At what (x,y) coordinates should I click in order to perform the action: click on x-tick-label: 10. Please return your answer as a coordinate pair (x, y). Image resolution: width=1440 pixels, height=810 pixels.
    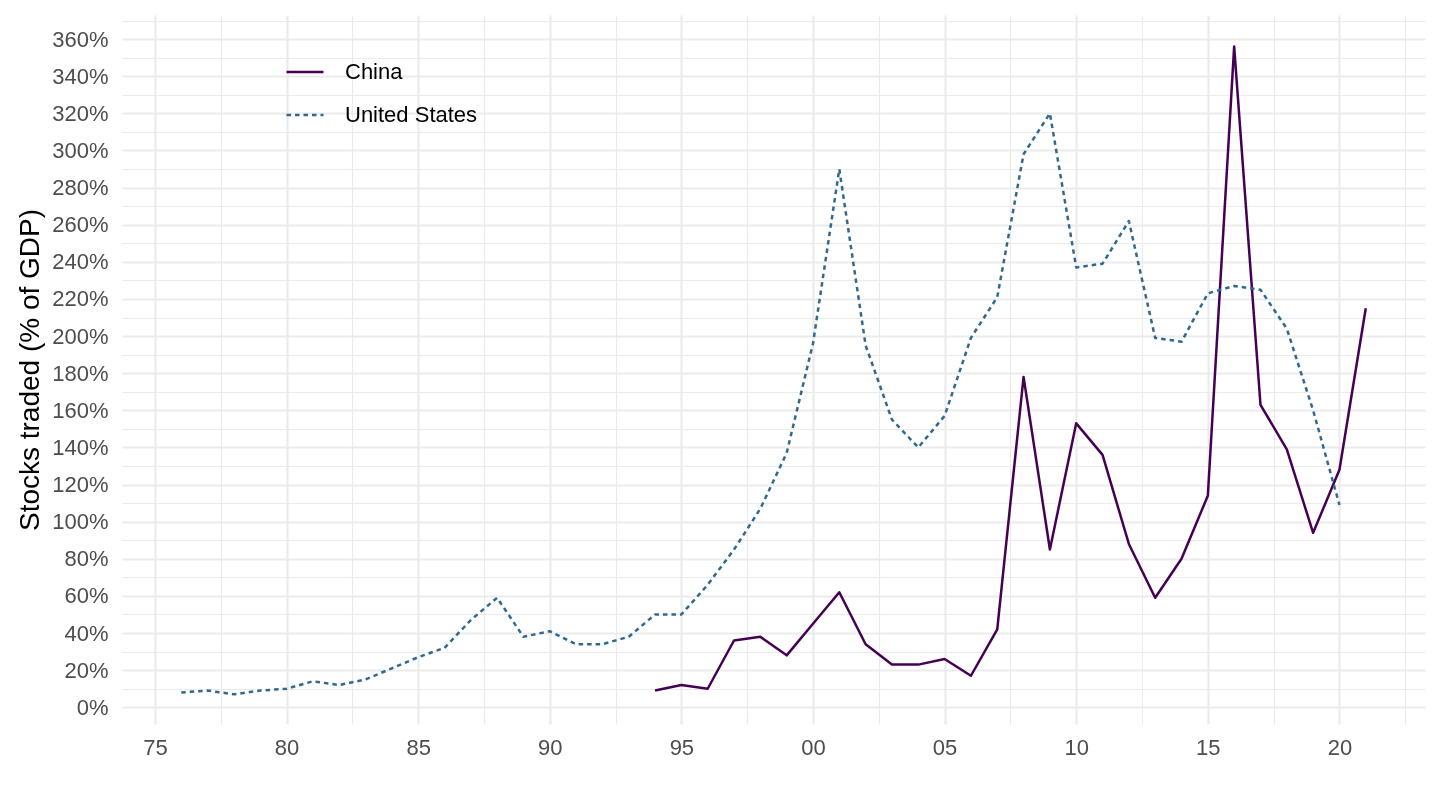
    Looking at the image, I should click on (1076, 747).